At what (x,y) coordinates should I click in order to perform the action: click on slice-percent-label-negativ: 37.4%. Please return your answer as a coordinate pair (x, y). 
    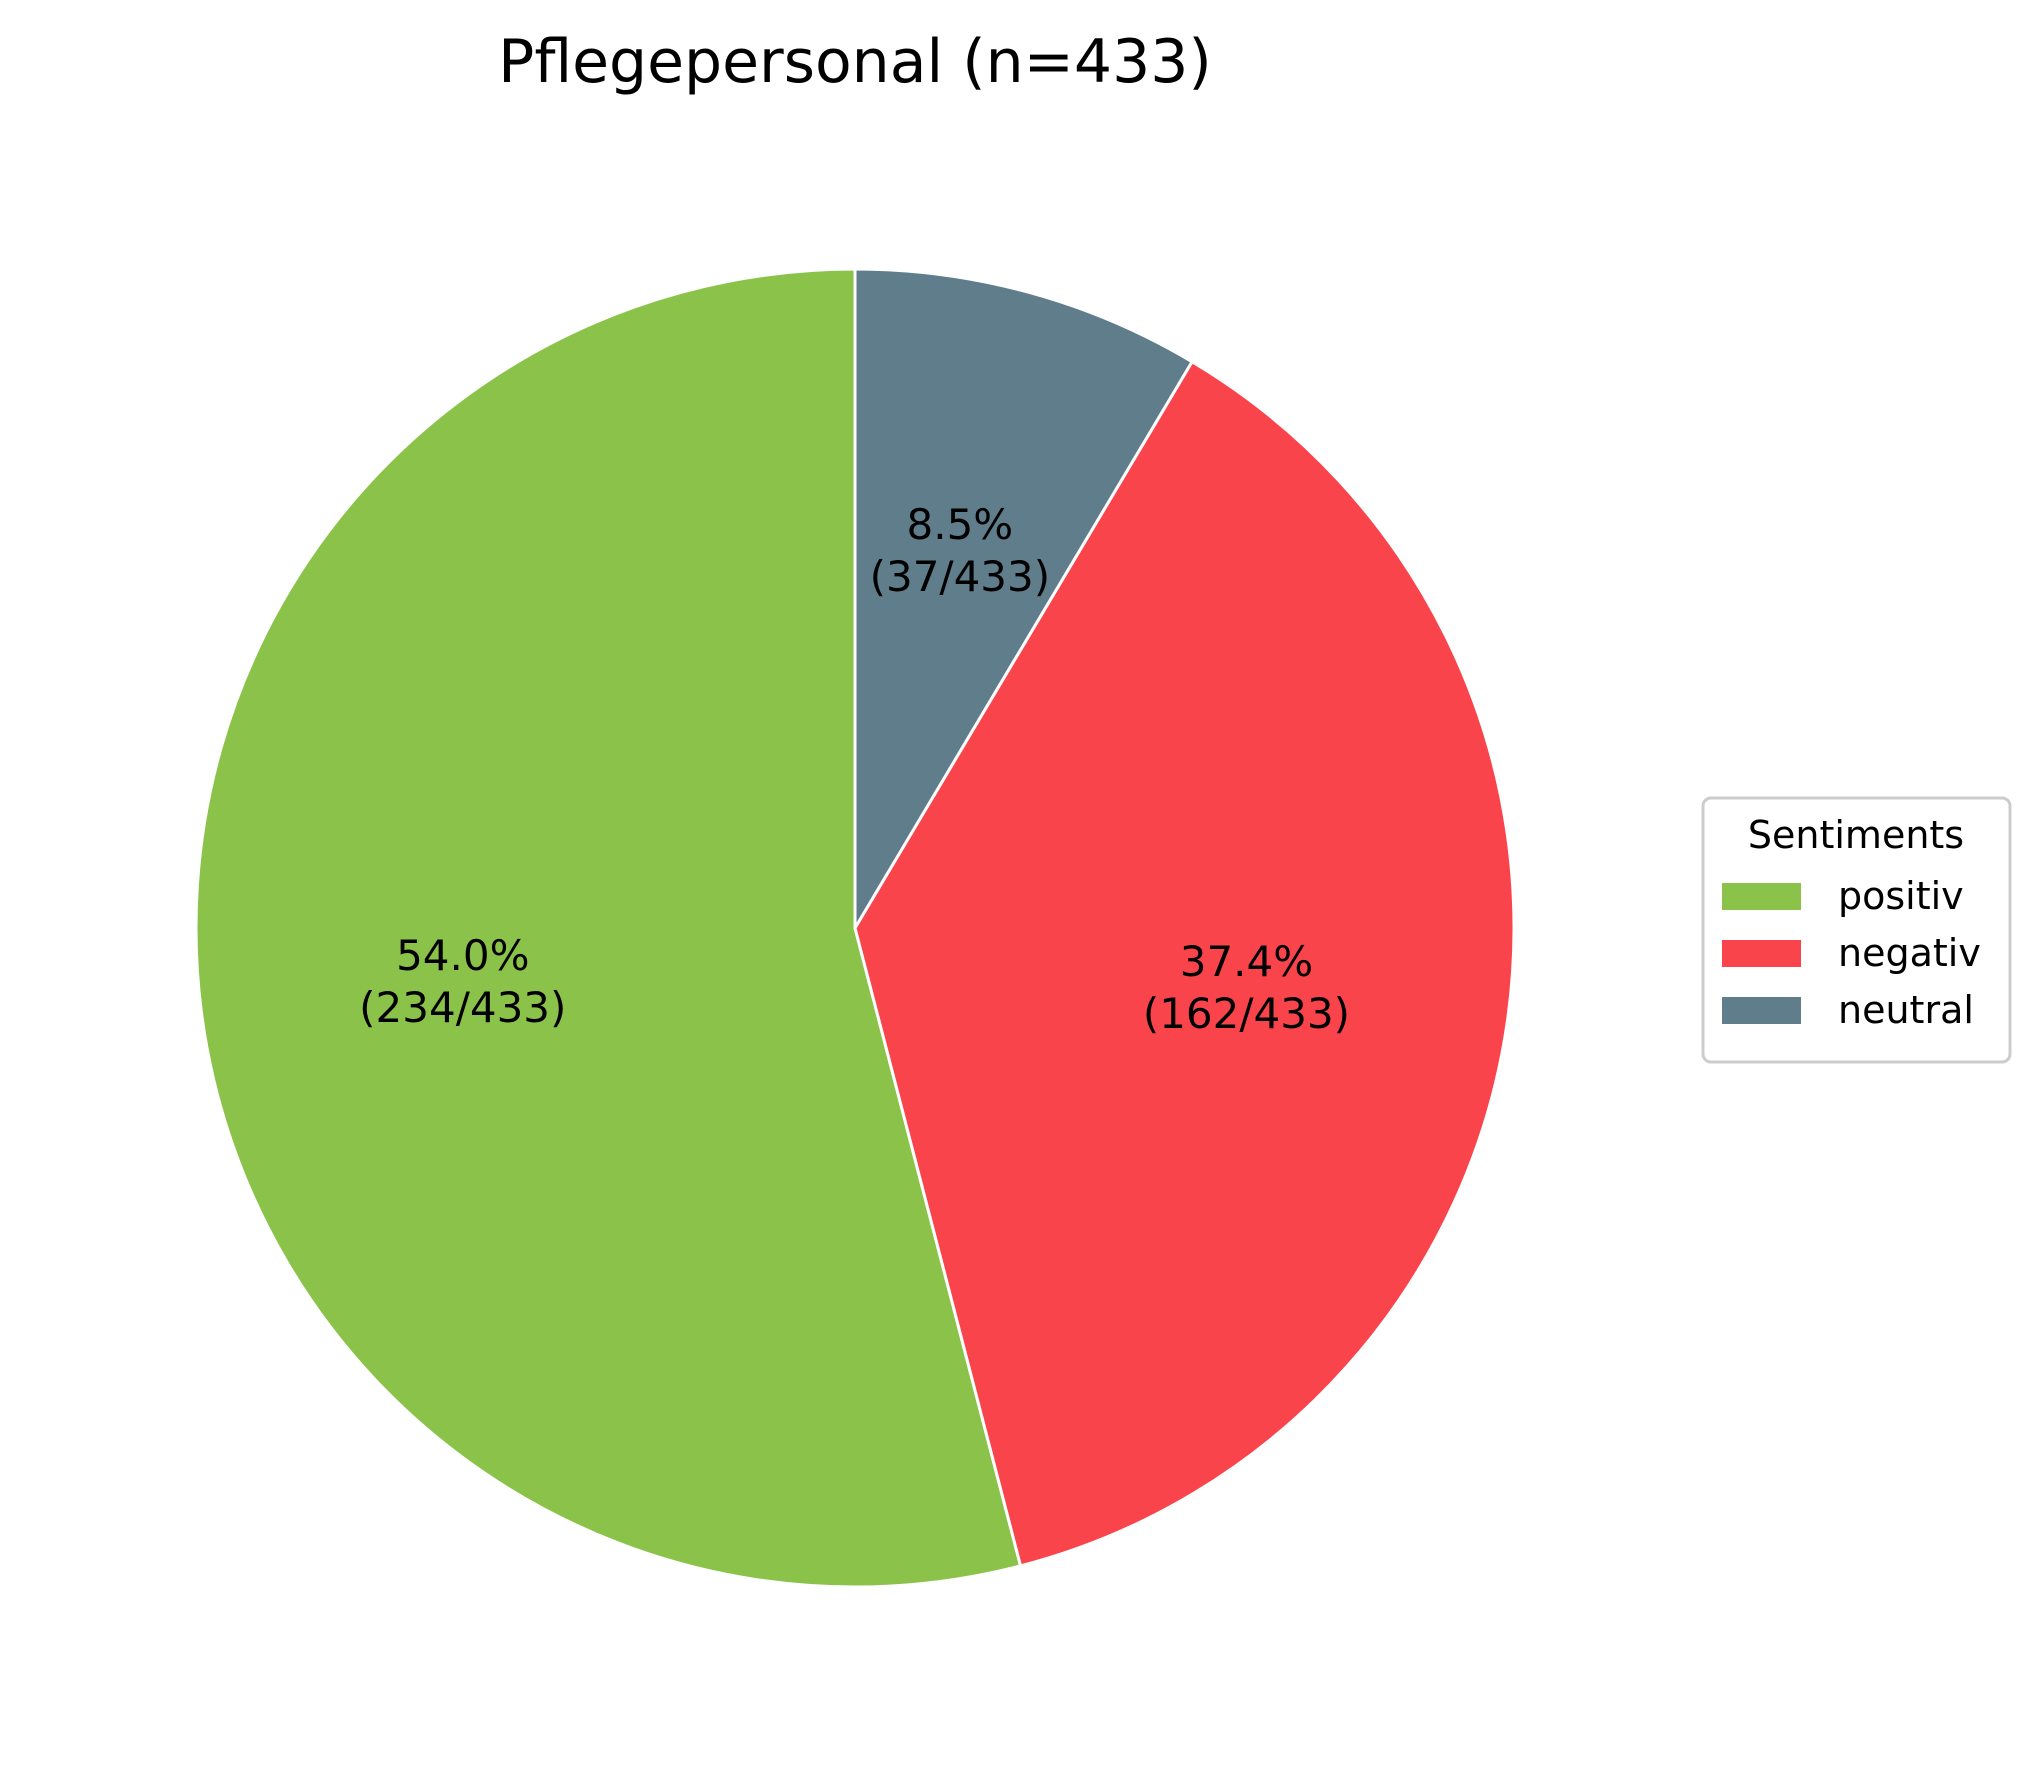
    Looking at the image, I should click on (1246, 961).